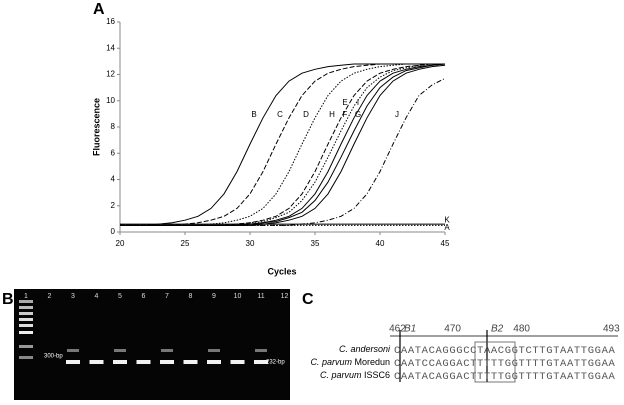 This screenshot has width=624, height=405. What do you see at coordinates (397, 114) in the screenshot?
I see `series-label: J` at bounding box center [397, 114].